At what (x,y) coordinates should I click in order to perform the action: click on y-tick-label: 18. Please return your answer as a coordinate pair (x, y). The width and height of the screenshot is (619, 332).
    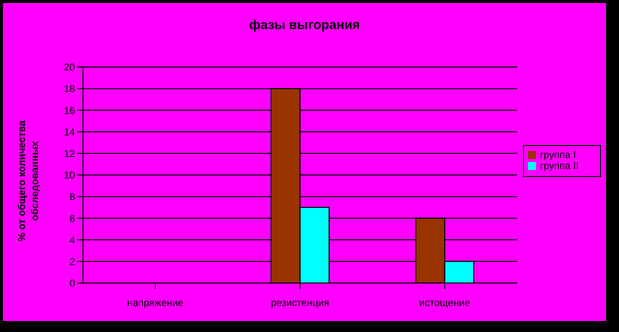
    Looking at the image, I should click on (70, 90).